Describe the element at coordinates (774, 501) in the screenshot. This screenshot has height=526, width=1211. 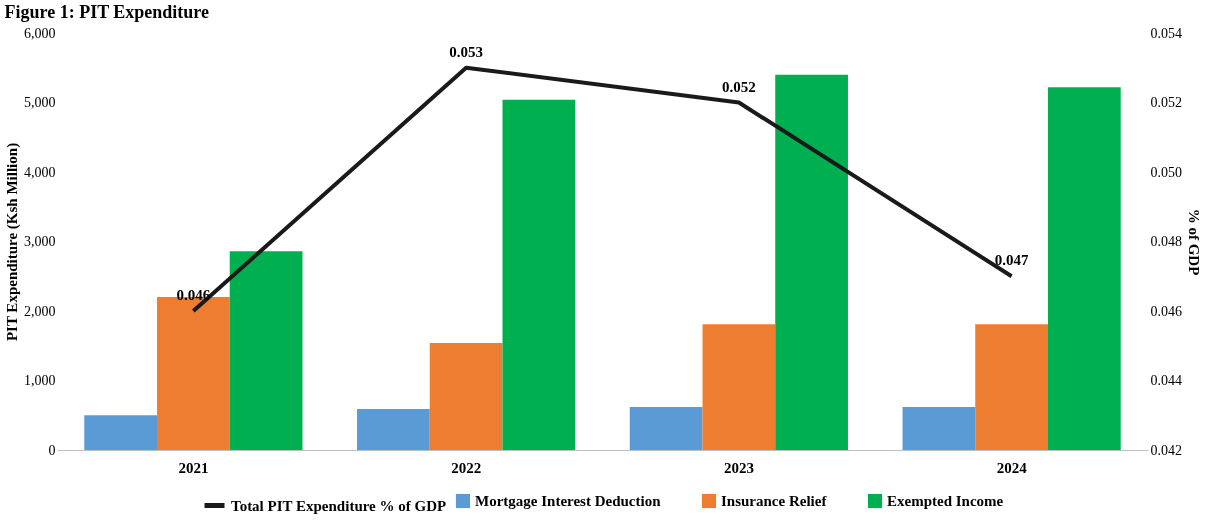
I see `legend-label: Insurance Relief` at that location.